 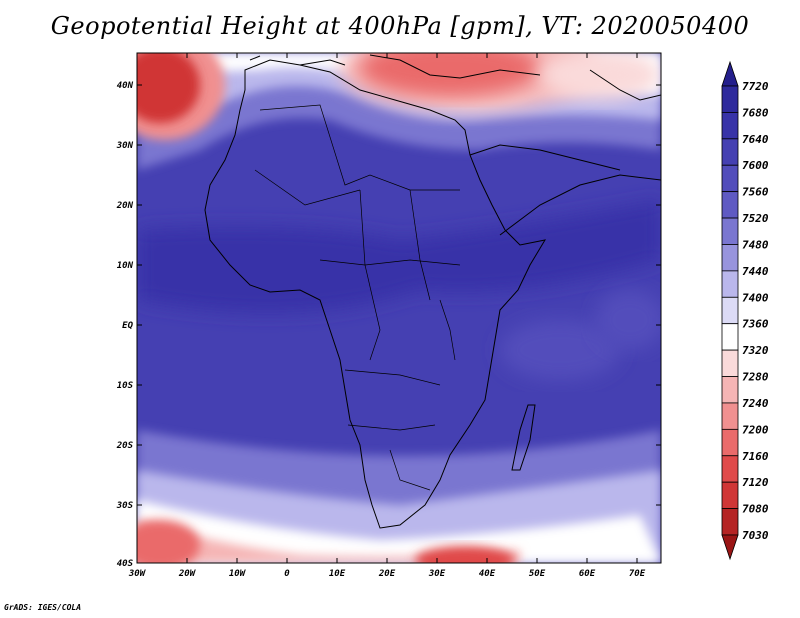 What do you see at coordinates (755, 456) in the screenshot?
I see `colorbar-label: 7160` at bounding box center [755, 456].